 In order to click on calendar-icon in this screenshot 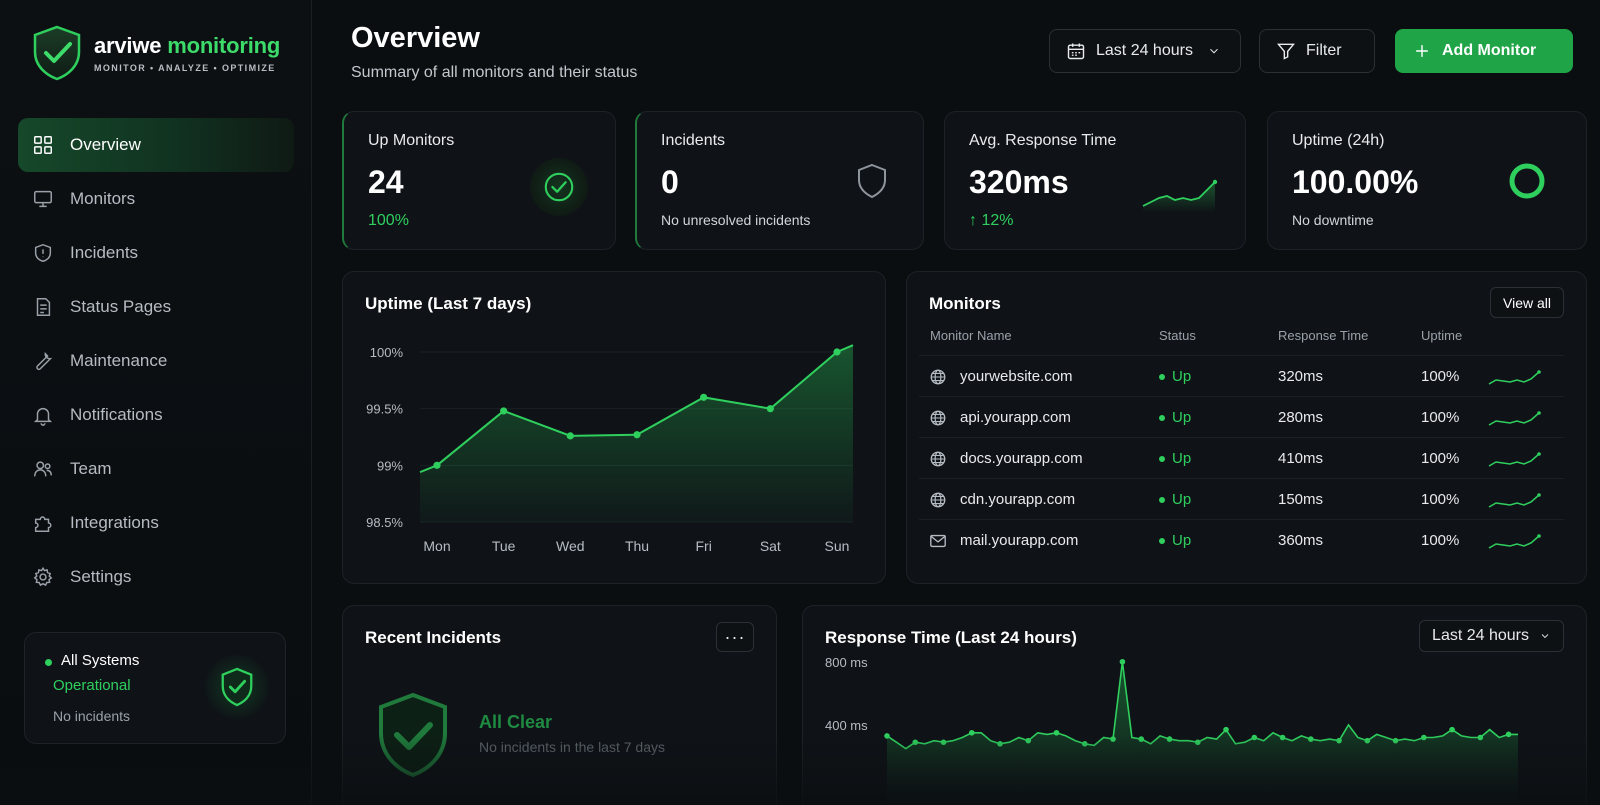, I will do `click(1076, 51)`.